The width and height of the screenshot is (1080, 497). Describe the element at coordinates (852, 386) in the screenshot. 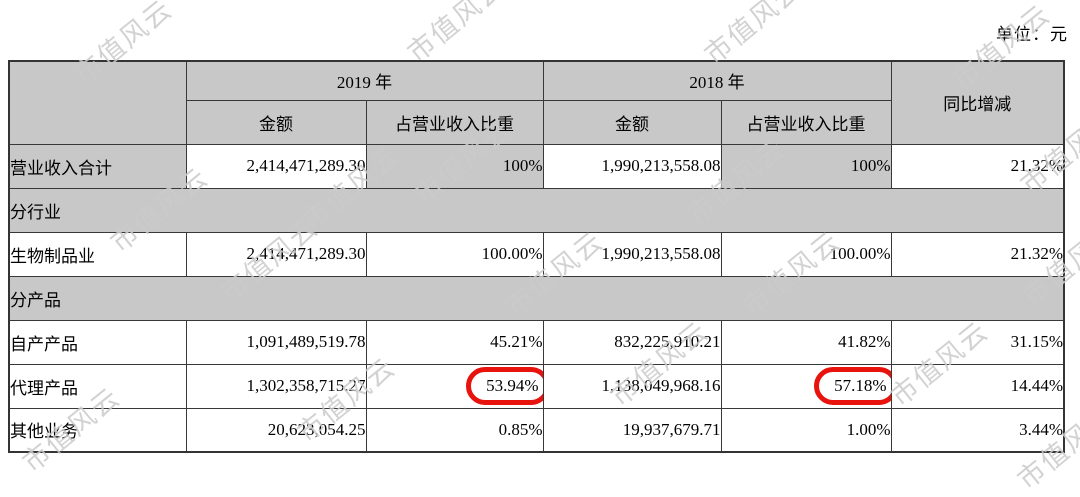

I see `red-circle-annotation-2018: 57.18%` at that location.